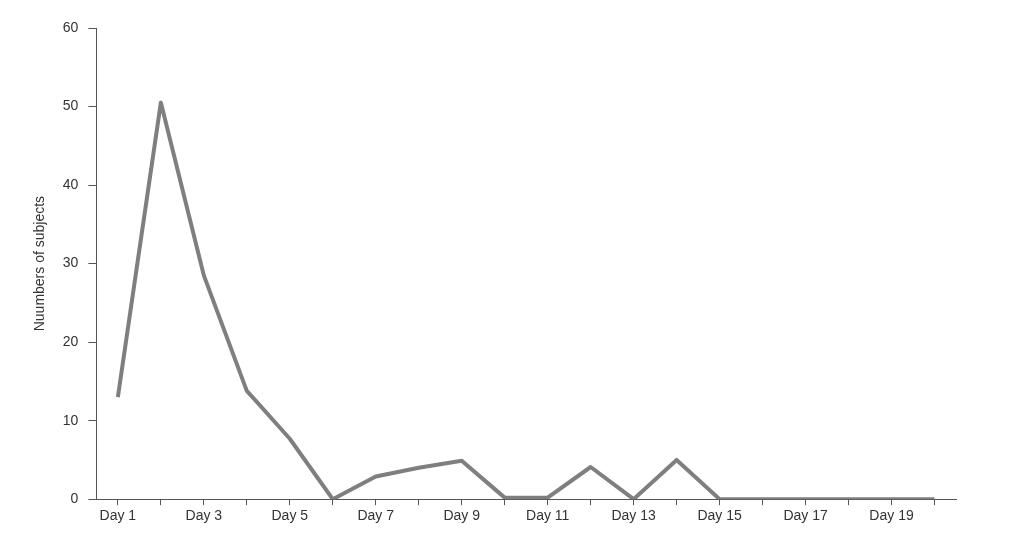 The height and width of the screenshot is (547, 1024). I want to click on y-tick-label: 20, so click(70, 340).